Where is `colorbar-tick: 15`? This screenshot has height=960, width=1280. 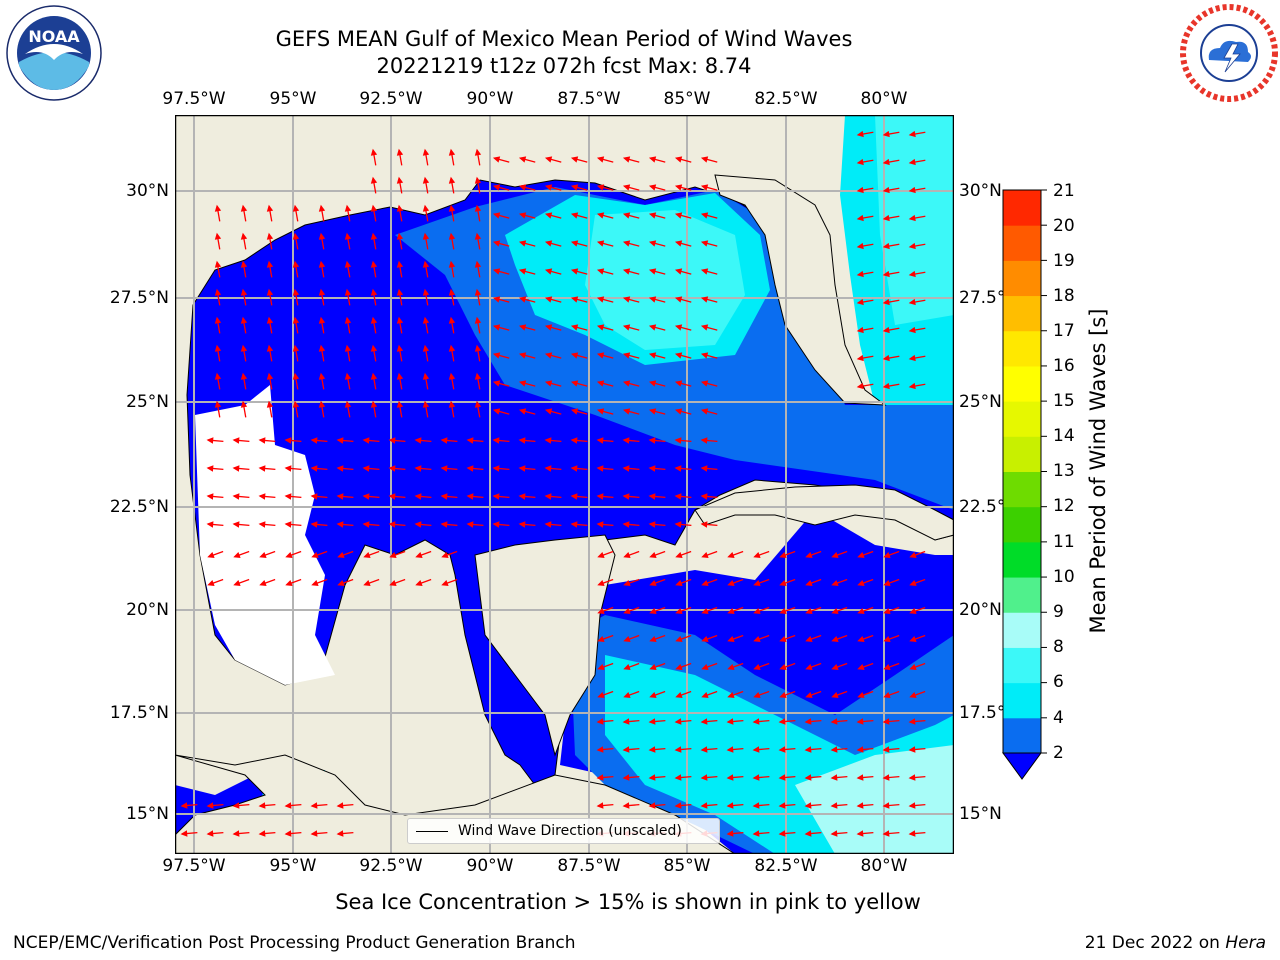
colorbar-tick: 15 is located at coordinates (1064, 401).